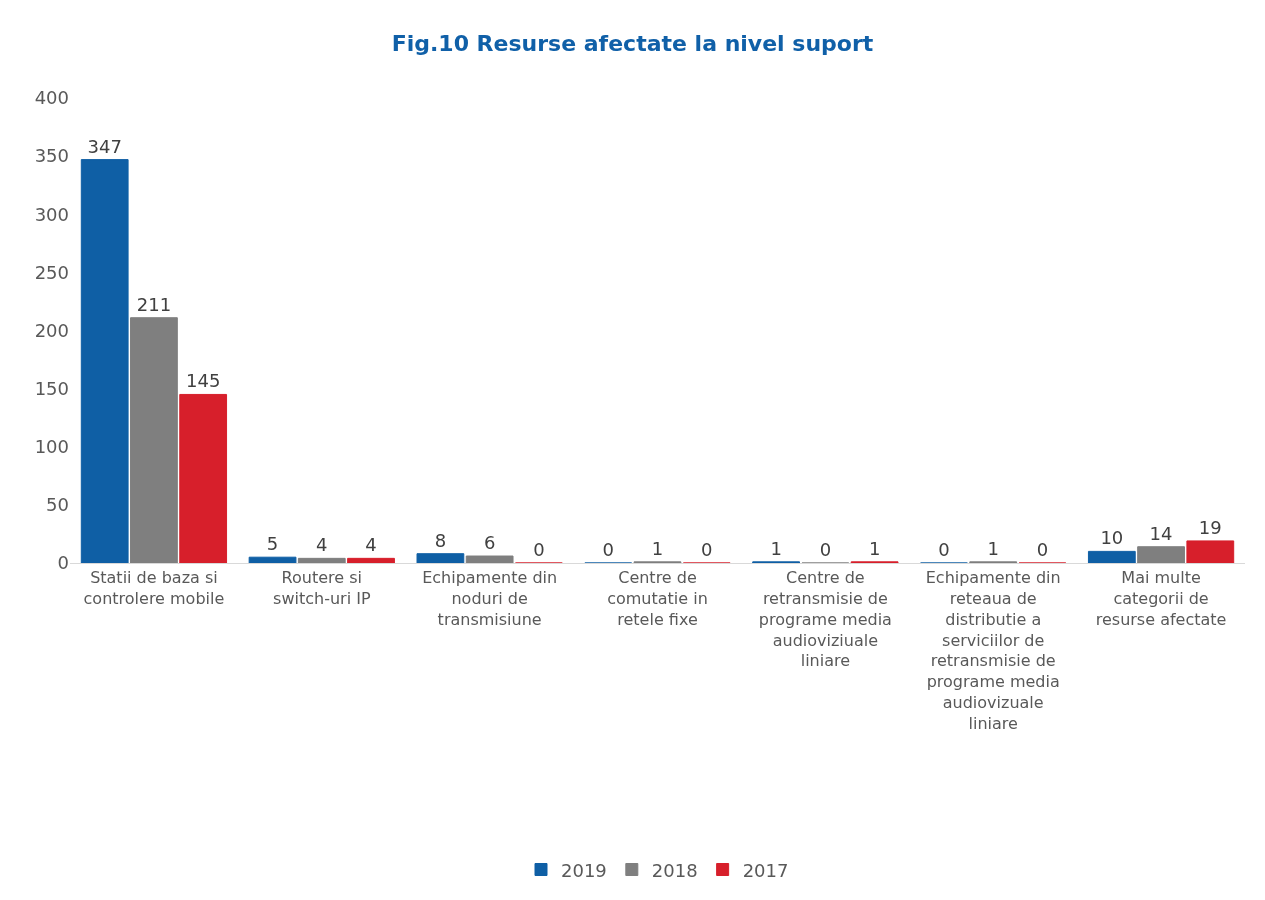  Describe the element at coordinates (632, 44) in the screenshot. I see `chart-title: Fig.10 Resurse afectate la nivel suport` at that location.